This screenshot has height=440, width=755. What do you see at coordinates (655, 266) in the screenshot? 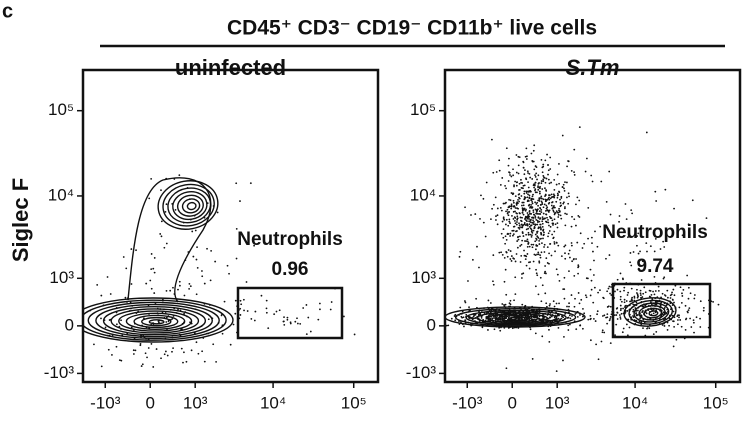
I see `gate-value: 9.74` at bounding box center [655, 266].